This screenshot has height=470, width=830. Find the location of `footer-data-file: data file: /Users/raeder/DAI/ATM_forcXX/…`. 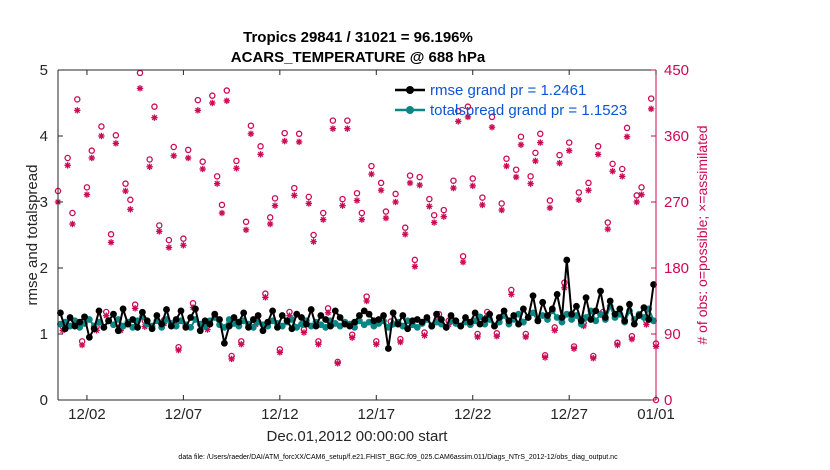

footer-data-file: data file: /Users/raeder/DAI/ATM_forcXX/… is located at coordinates (398, 457).